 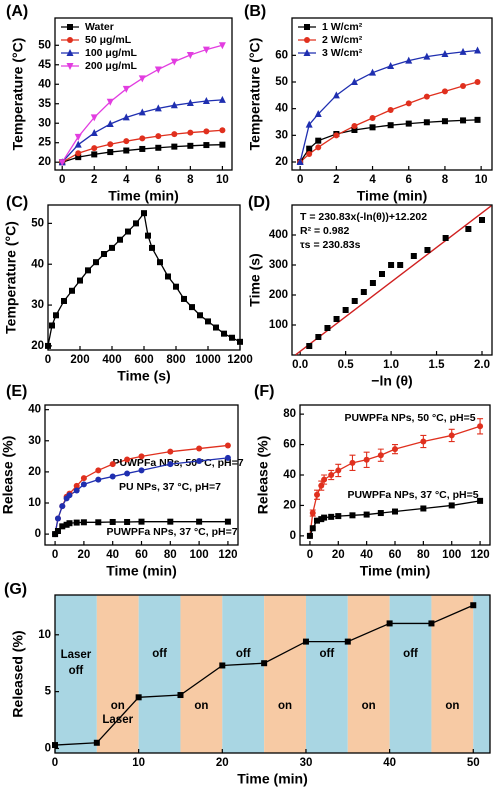 What do you see at coordinates (346, 365) in the screenshot?
I see `x-tick-label: 0.5` at bounding box center [346, 365].